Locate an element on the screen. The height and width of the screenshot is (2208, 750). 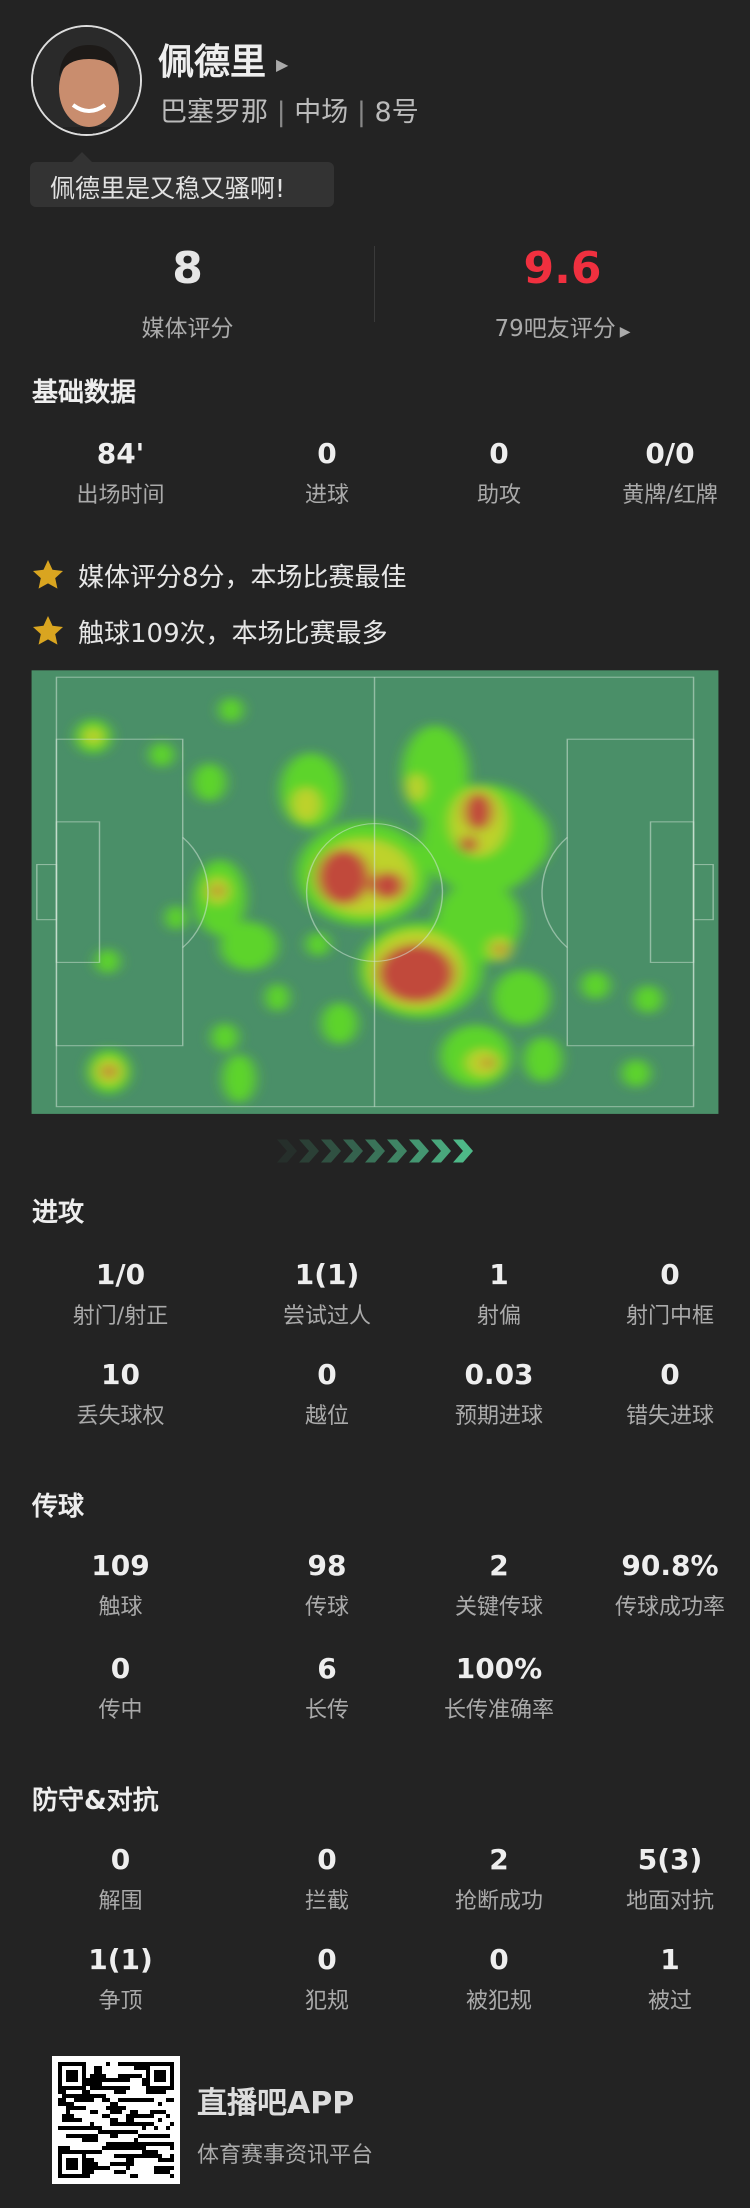
player-name: 佩德里 ▶ is located at coordinates (223, 59).